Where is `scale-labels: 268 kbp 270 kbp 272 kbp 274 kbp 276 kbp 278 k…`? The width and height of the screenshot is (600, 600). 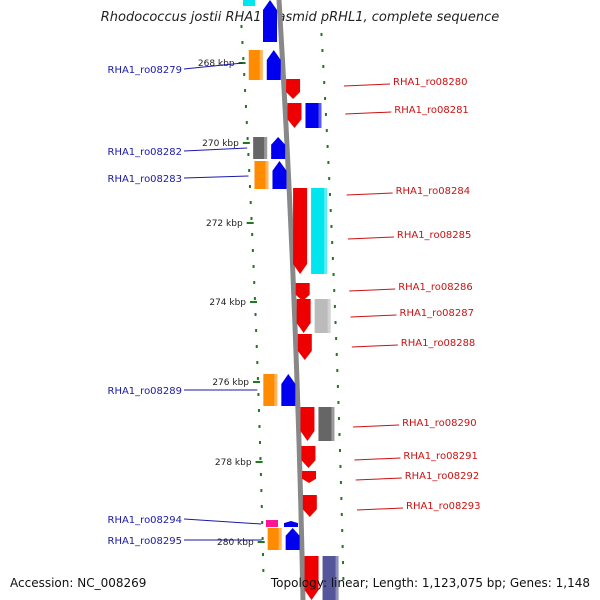 scale-labels: 268 kbp 270 kbp 272 kbp 274 kbp 276 kbp 278 k… is located at coordinates (231, 303).